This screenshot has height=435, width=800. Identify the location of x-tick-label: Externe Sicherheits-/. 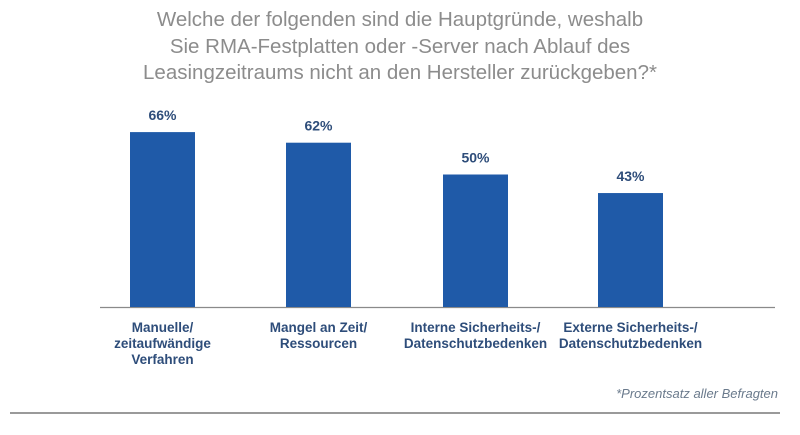
(630, 327).